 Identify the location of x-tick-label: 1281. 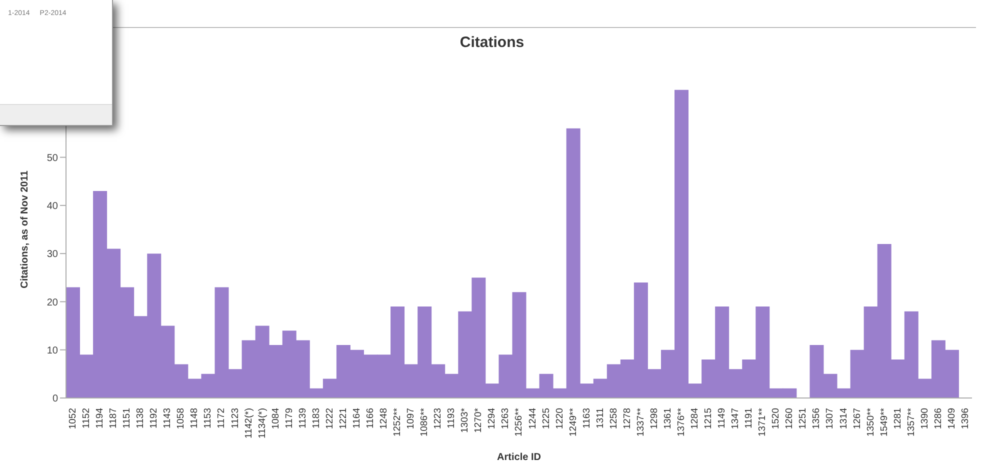
(898, 419).